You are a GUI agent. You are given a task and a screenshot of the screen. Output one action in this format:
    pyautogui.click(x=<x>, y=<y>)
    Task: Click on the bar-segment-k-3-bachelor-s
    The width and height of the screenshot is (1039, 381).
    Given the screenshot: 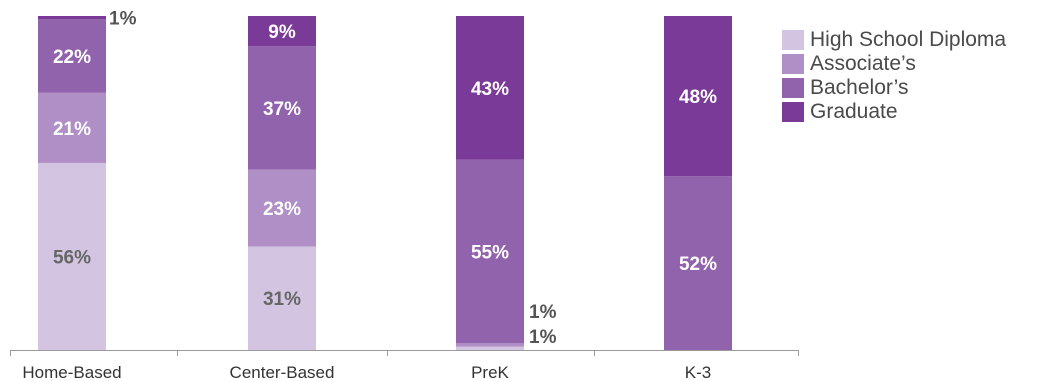 What is the action you would take?
    pyautogui.click(x=698, y=263)
    